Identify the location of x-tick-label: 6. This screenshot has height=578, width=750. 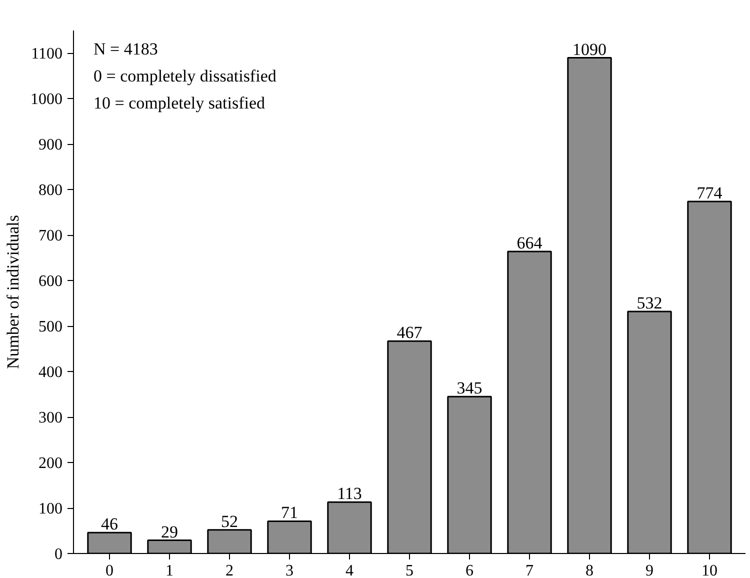
(470, 570).